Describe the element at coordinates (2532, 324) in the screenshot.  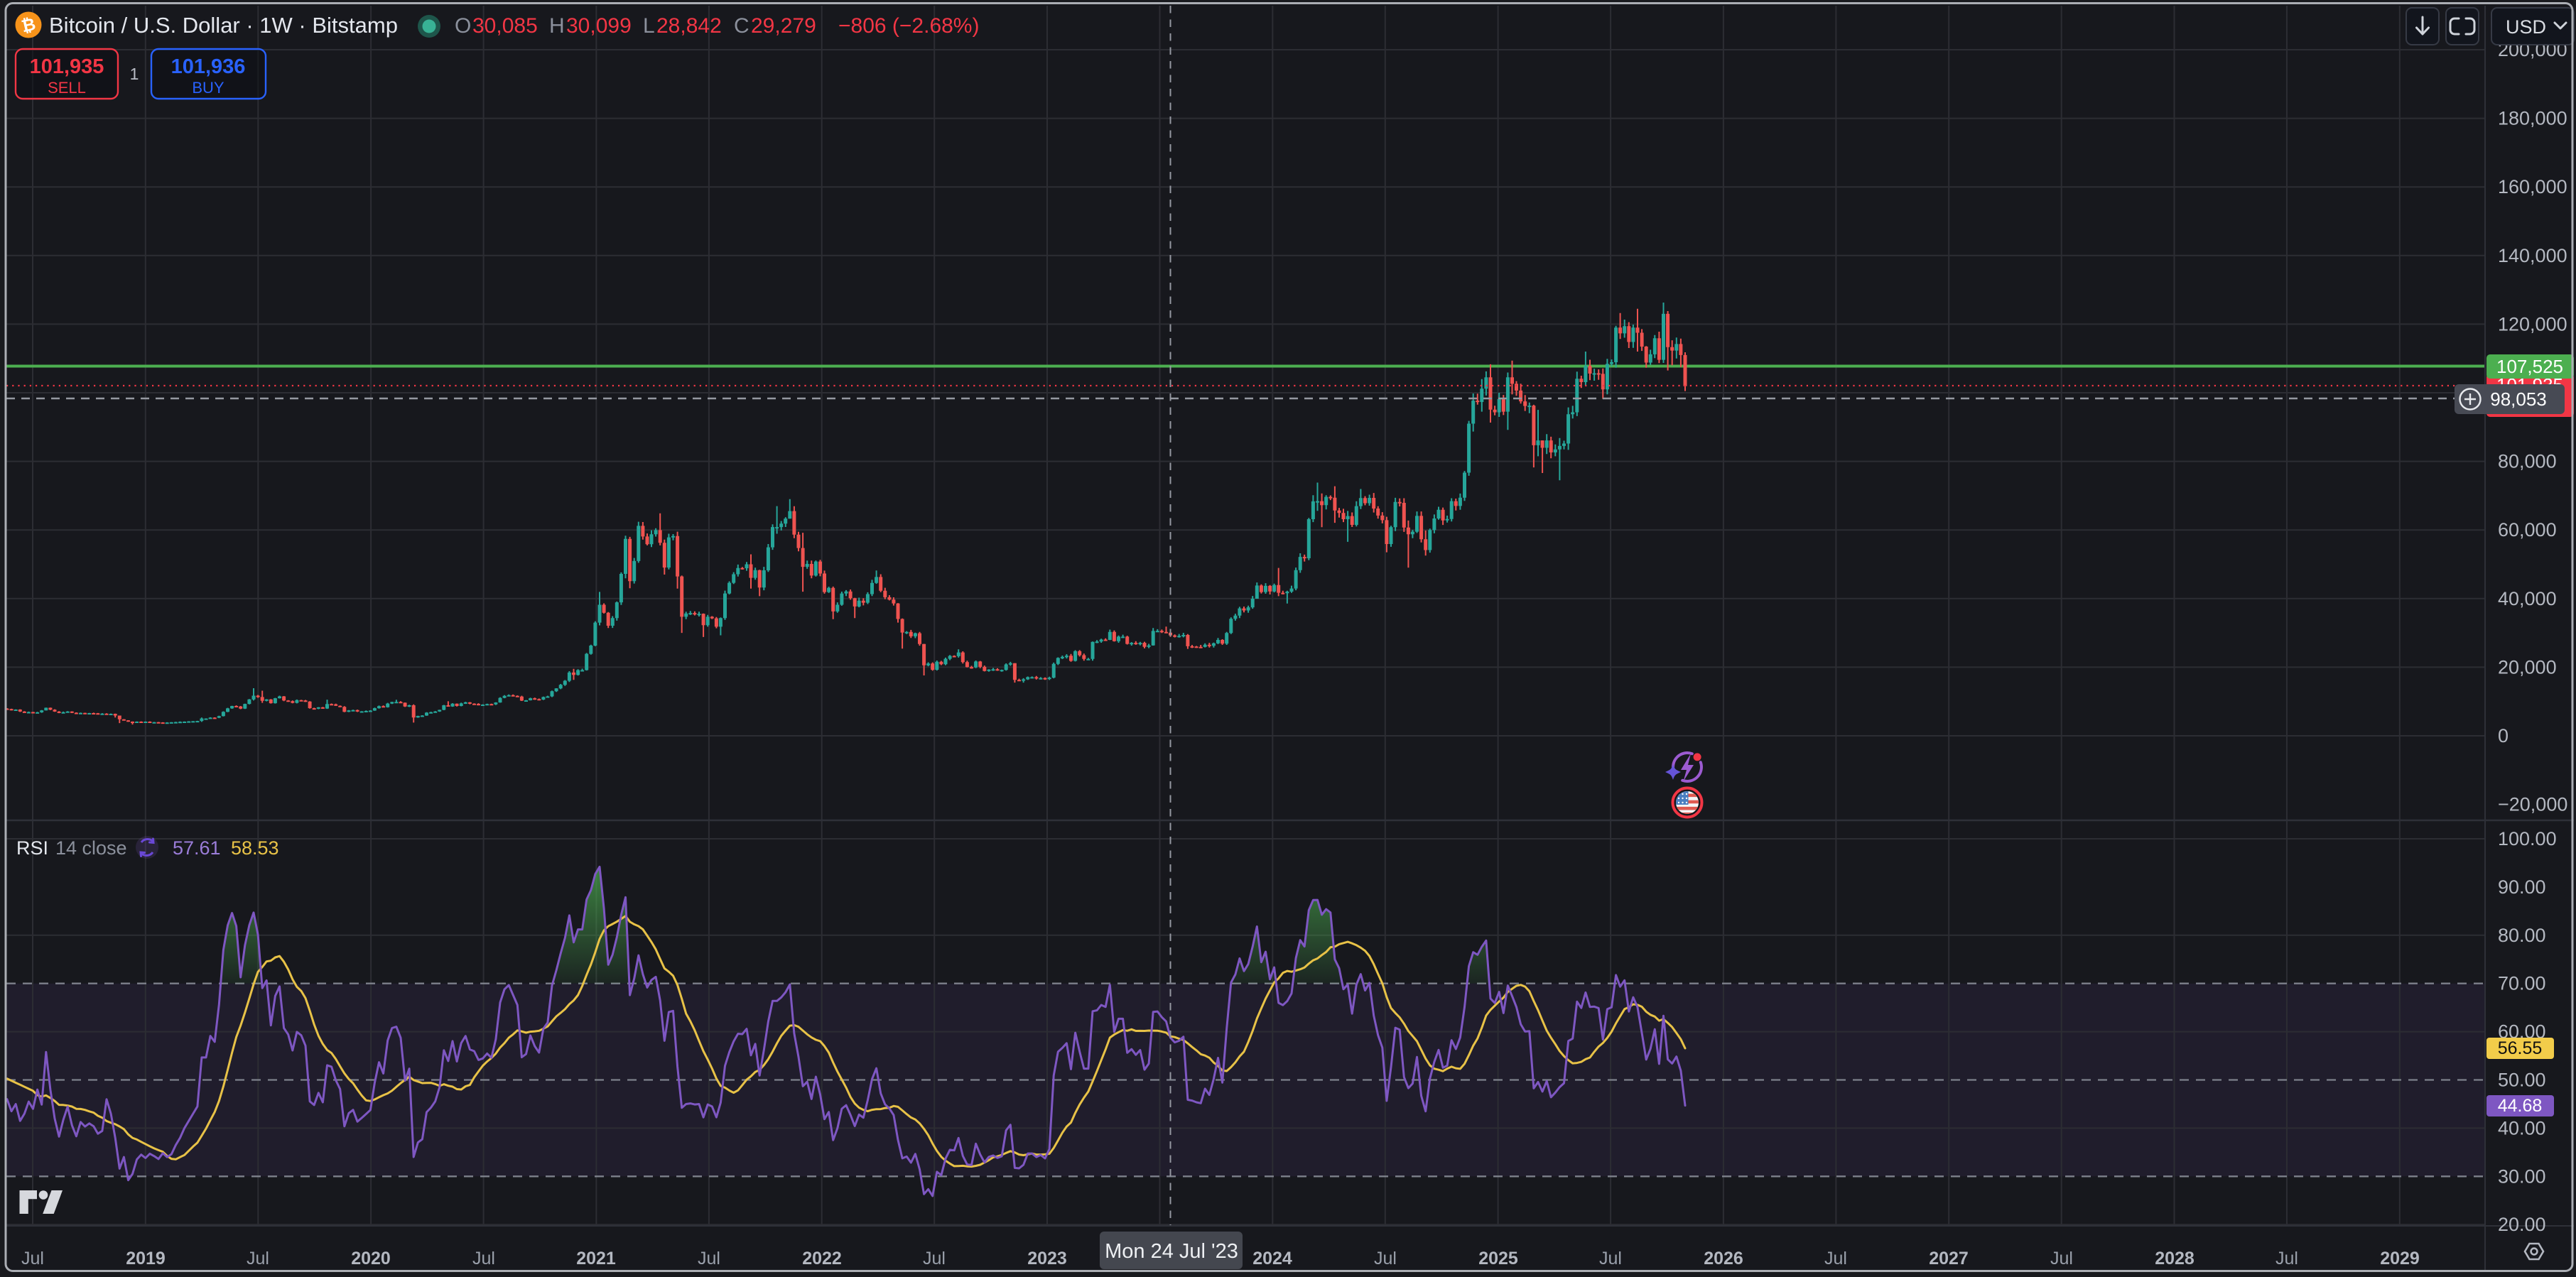
I see `svg-text: 120,000` at that location.